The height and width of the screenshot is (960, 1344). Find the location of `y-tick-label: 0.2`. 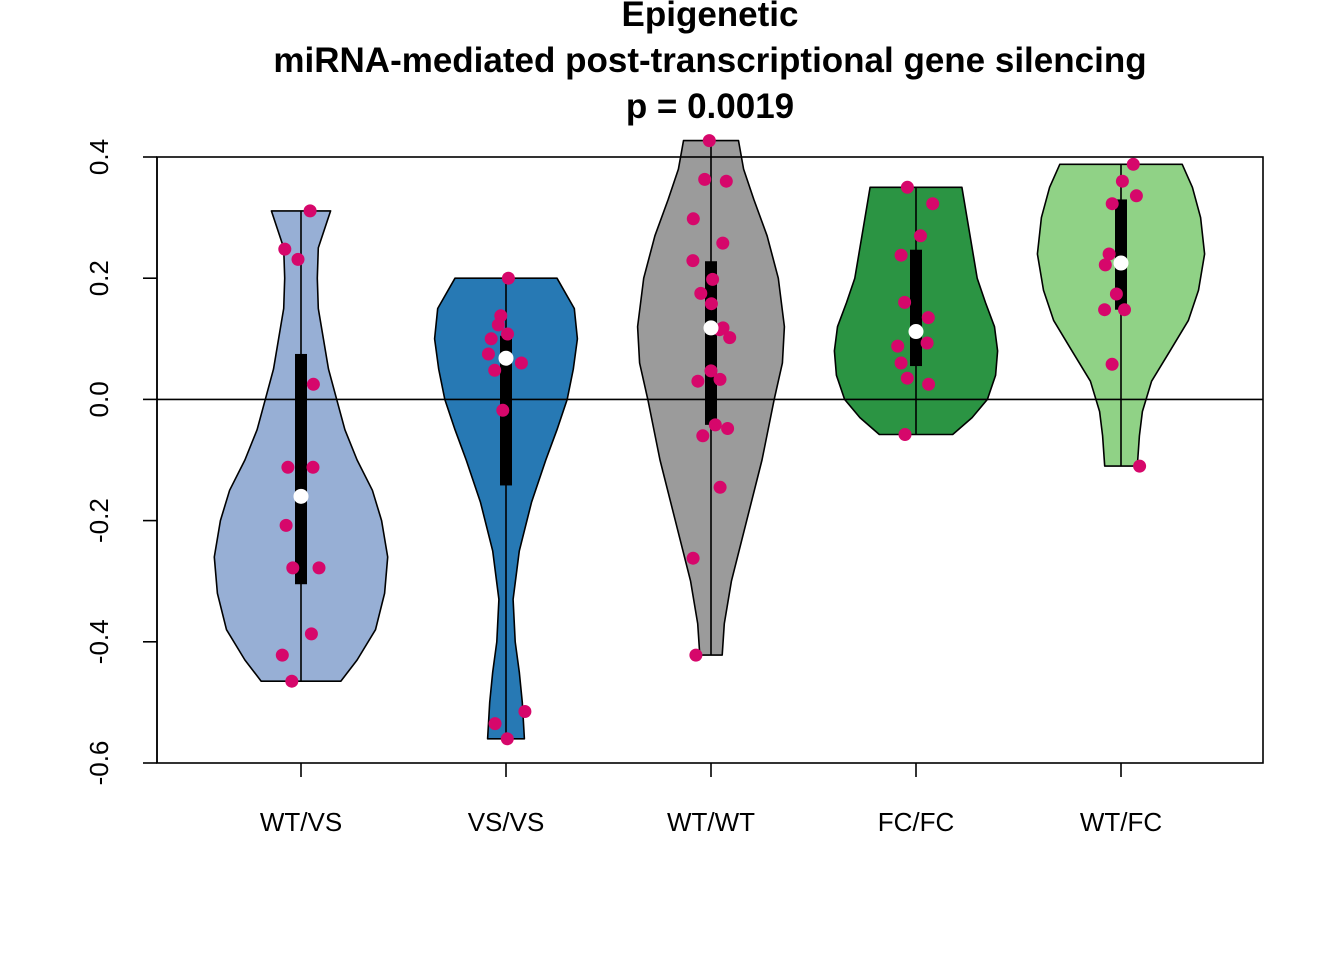

y-tick-label: 0.2 is located at coordinates (99, 278).